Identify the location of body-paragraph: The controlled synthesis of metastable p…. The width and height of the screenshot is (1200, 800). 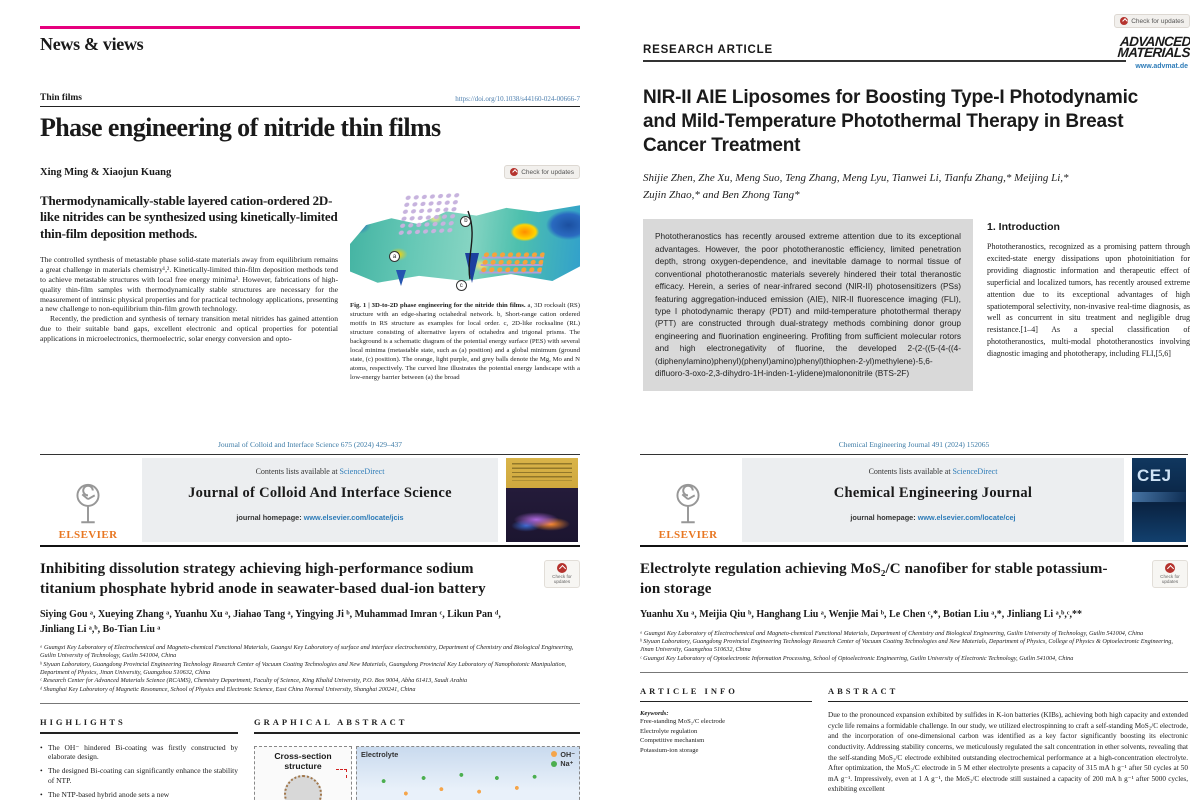
(189, 284).